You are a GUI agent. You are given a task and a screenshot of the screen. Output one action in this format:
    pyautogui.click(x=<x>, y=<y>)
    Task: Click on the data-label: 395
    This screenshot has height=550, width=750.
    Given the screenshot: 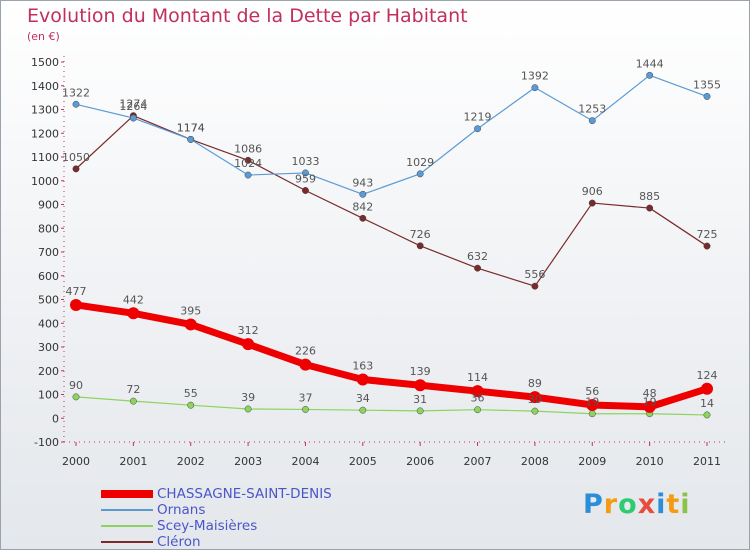 What is the action you would take?
    pyautogui.click(x=190, y=310)
    